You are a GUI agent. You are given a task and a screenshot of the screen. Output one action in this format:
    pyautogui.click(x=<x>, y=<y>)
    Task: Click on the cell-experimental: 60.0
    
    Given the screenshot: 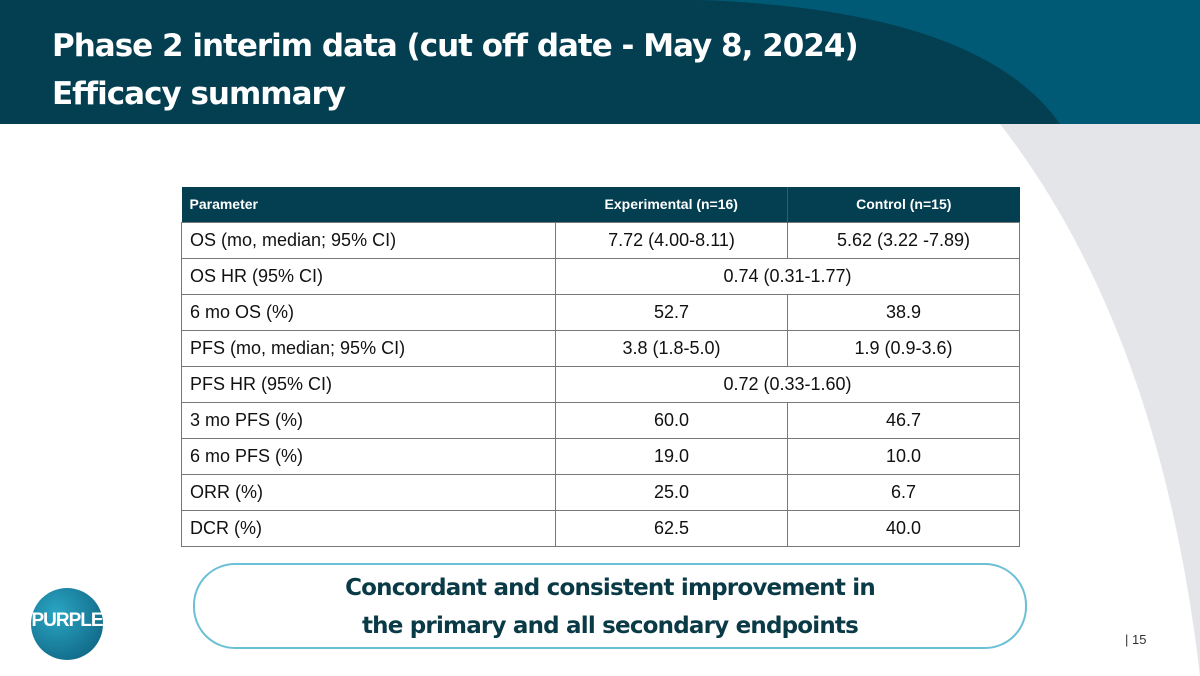 What is the action you would take?
    pyautogui.click(x=671, y=420)
    